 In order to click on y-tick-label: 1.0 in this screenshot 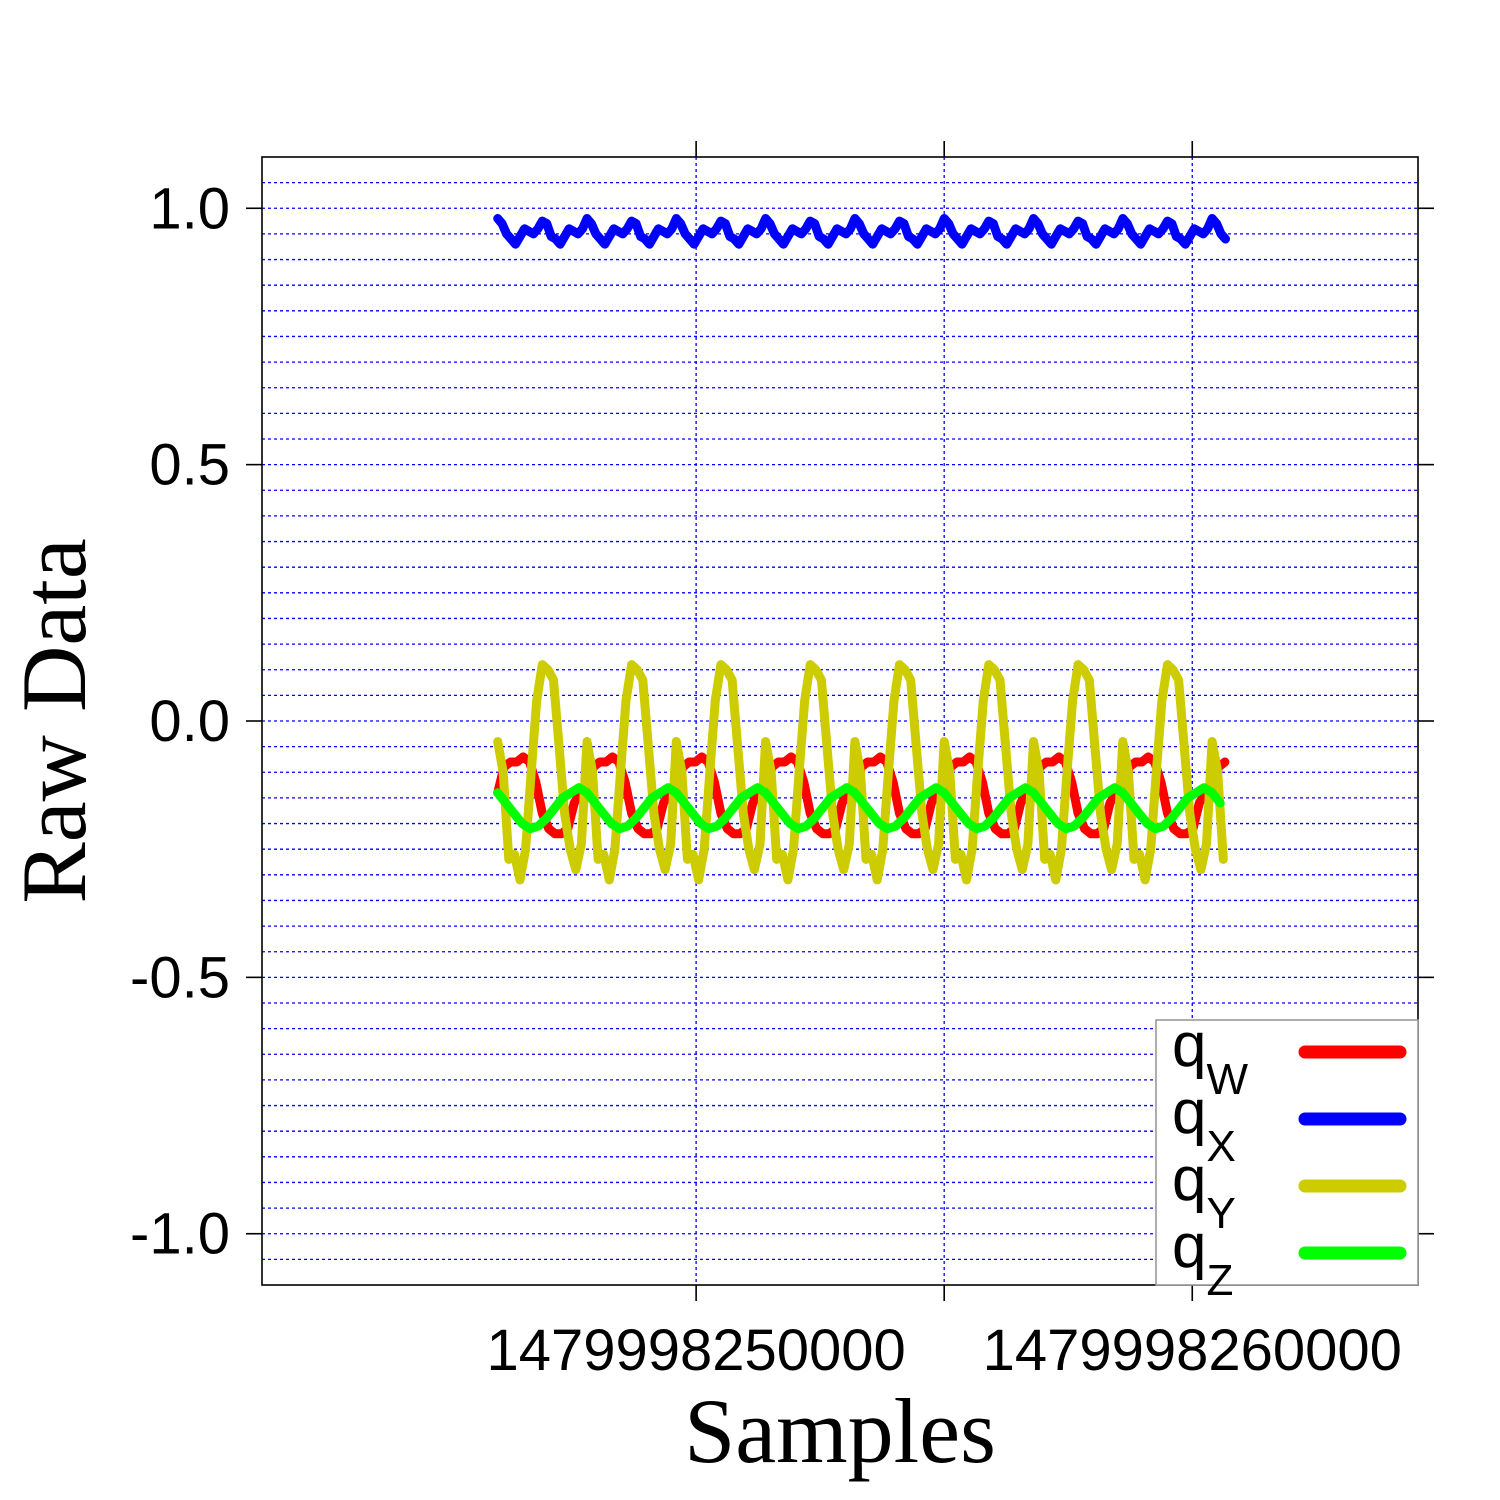, I will do `click(189, 208)`.